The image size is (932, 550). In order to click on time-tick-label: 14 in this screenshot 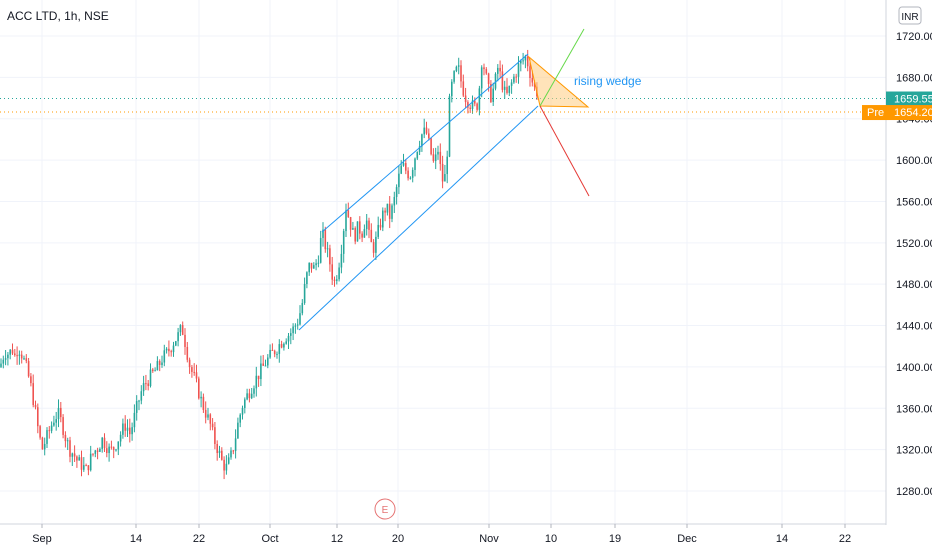, I will do `click(136, 539)`.